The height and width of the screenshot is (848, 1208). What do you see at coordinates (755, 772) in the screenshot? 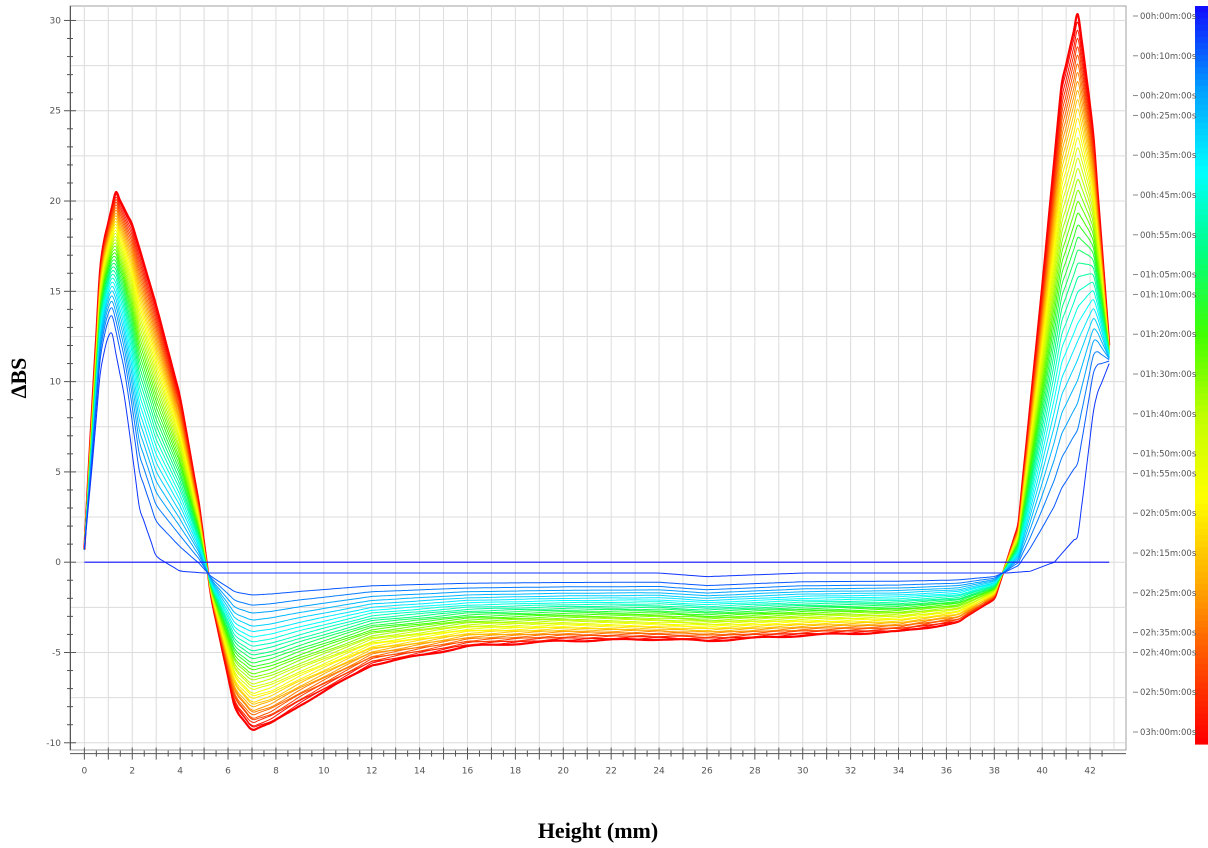
I see `x-tick-label: 28` at bounding box center [755, 772].